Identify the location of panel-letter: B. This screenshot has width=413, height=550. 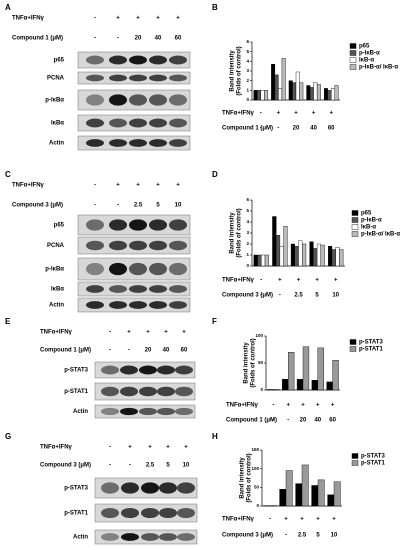
(215, 7).